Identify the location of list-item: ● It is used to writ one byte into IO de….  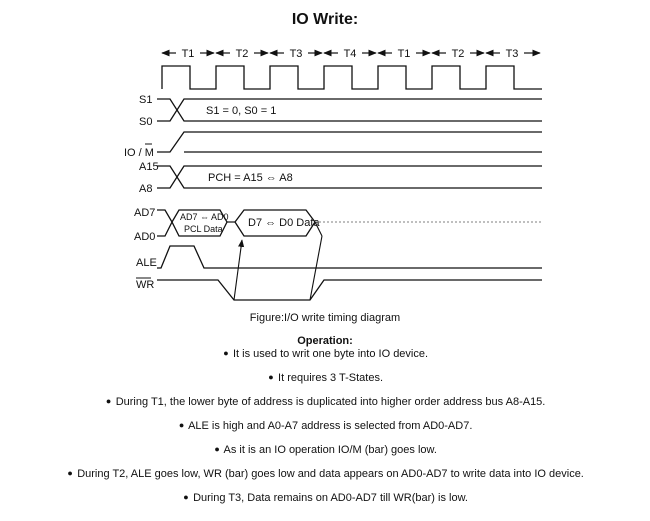
(326, 354).